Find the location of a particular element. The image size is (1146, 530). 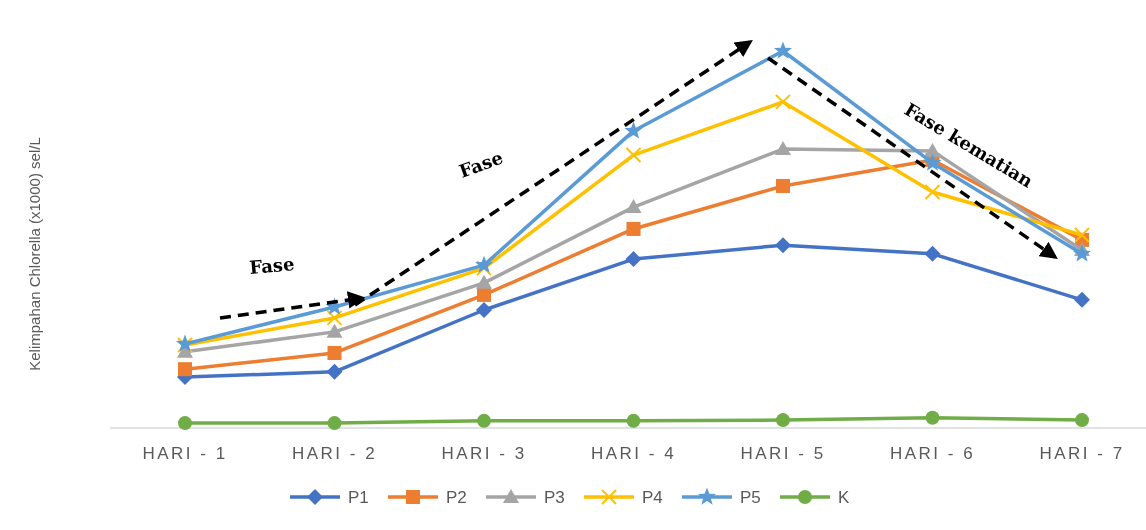

legend-label: P4 is located at coordinates (652, 497).